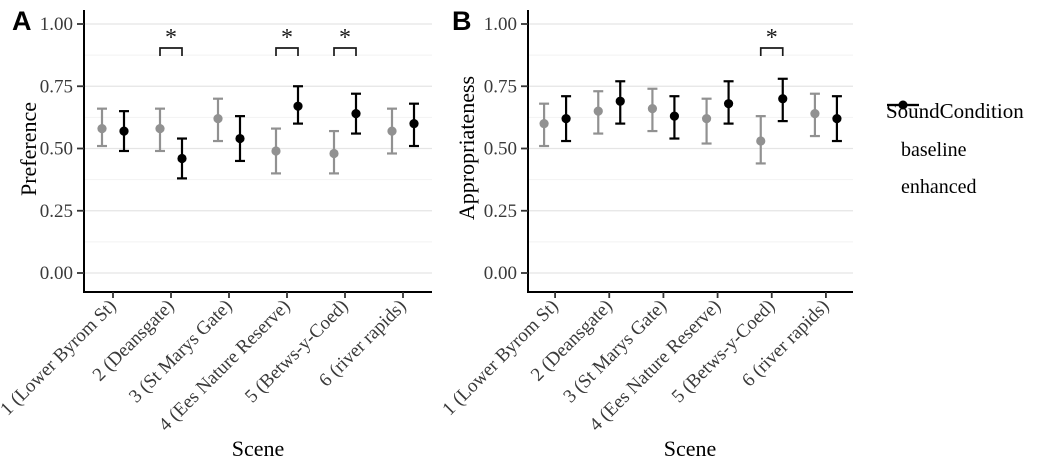  Describe the element at coordinates (903, 105) in the screenshot. I see `legend-key-enhanced-icon` at that location.